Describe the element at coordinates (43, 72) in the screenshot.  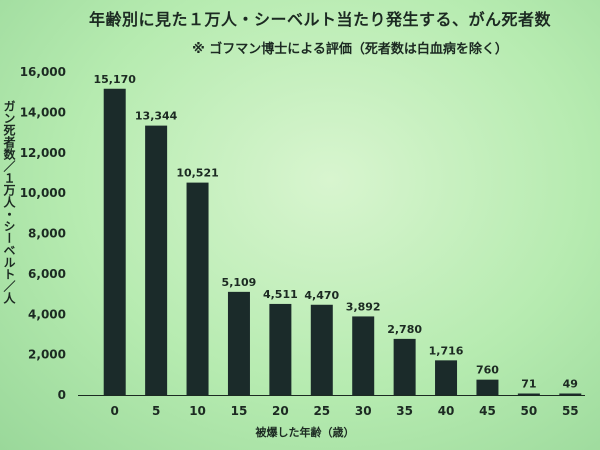
I see `y-tick-label: 16,000` at that location.